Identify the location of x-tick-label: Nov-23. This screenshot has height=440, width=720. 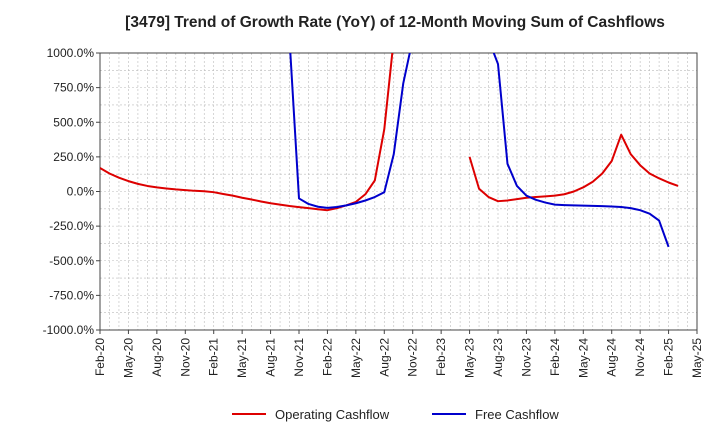
(526, 357).